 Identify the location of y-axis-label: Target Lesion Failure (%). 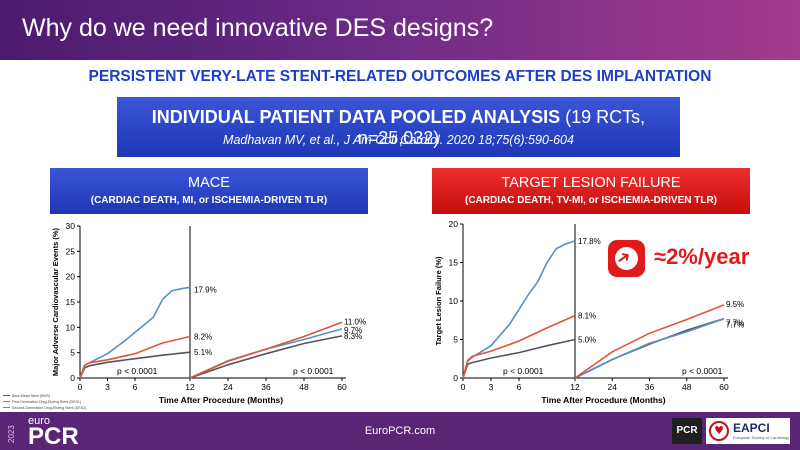
(438, 301).